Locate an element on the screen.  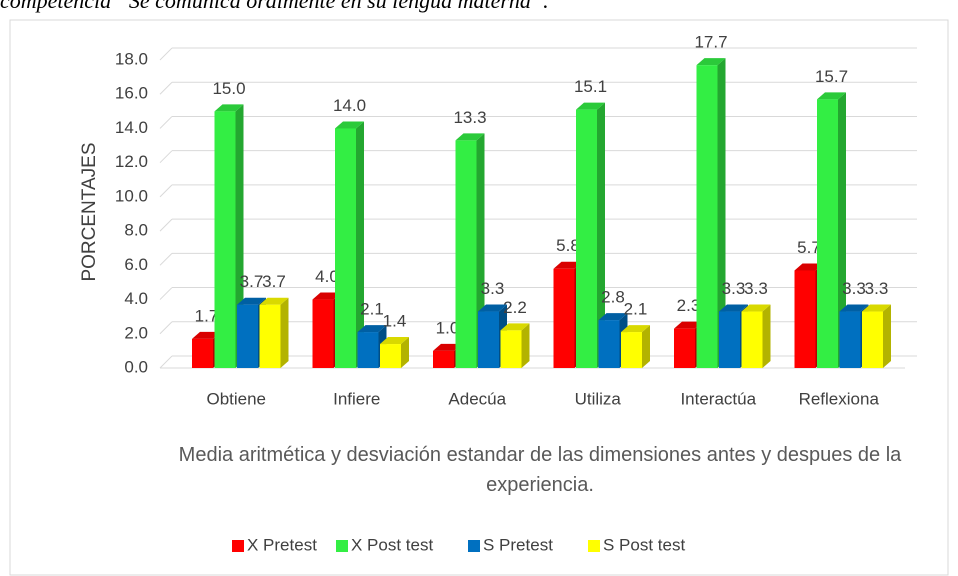
legend-label: S Pretest is located at coordinates (518, 544).